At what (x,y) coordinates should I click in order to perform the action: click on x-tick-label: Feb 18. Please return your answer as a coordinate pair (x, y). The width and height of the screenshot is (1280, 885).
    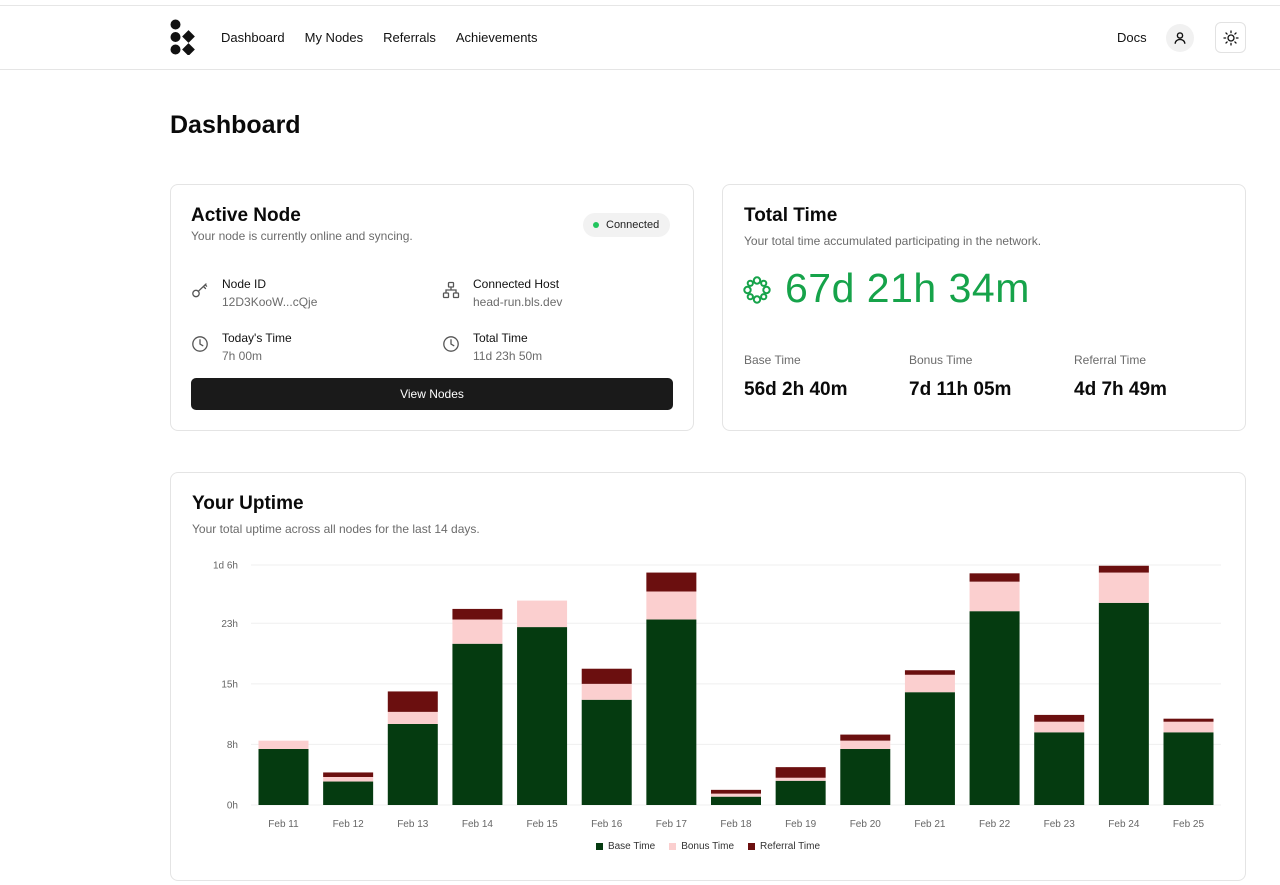
    Looking at the image, I should click on (736, 824).